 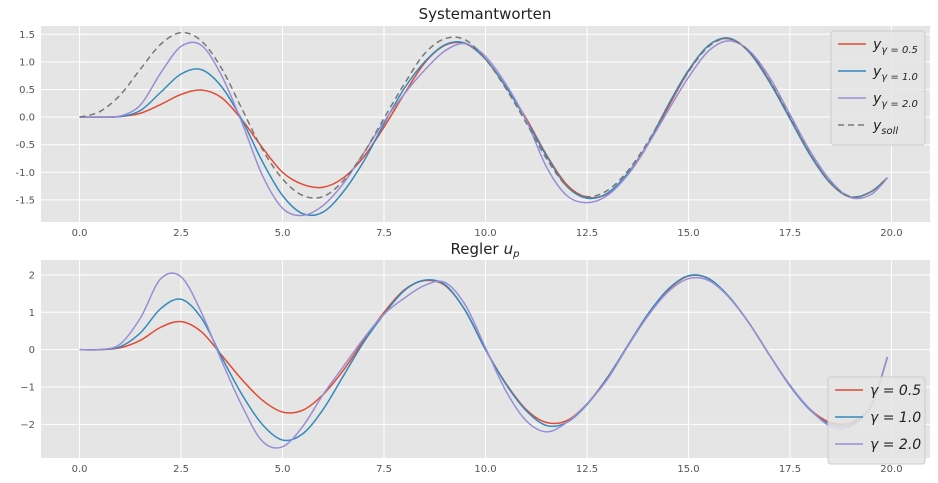 What do you see at coordinates (475, 249) in the screenshot?
I see `bottom-chart-title-main: Regler` at bounding box center [475, 249].